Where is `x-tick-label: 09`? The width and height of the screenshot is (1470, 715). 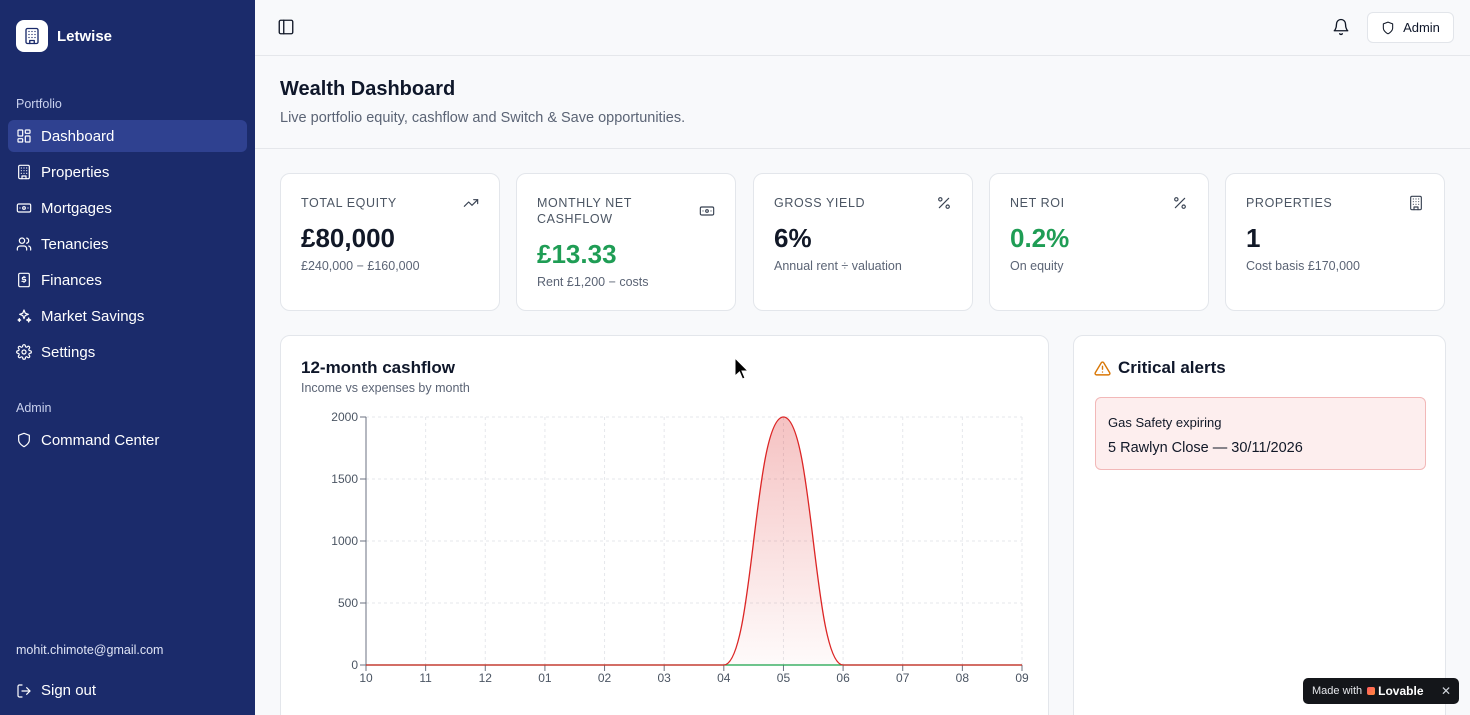 x-tick-label: 09 is located at coordinates (1022, 678).